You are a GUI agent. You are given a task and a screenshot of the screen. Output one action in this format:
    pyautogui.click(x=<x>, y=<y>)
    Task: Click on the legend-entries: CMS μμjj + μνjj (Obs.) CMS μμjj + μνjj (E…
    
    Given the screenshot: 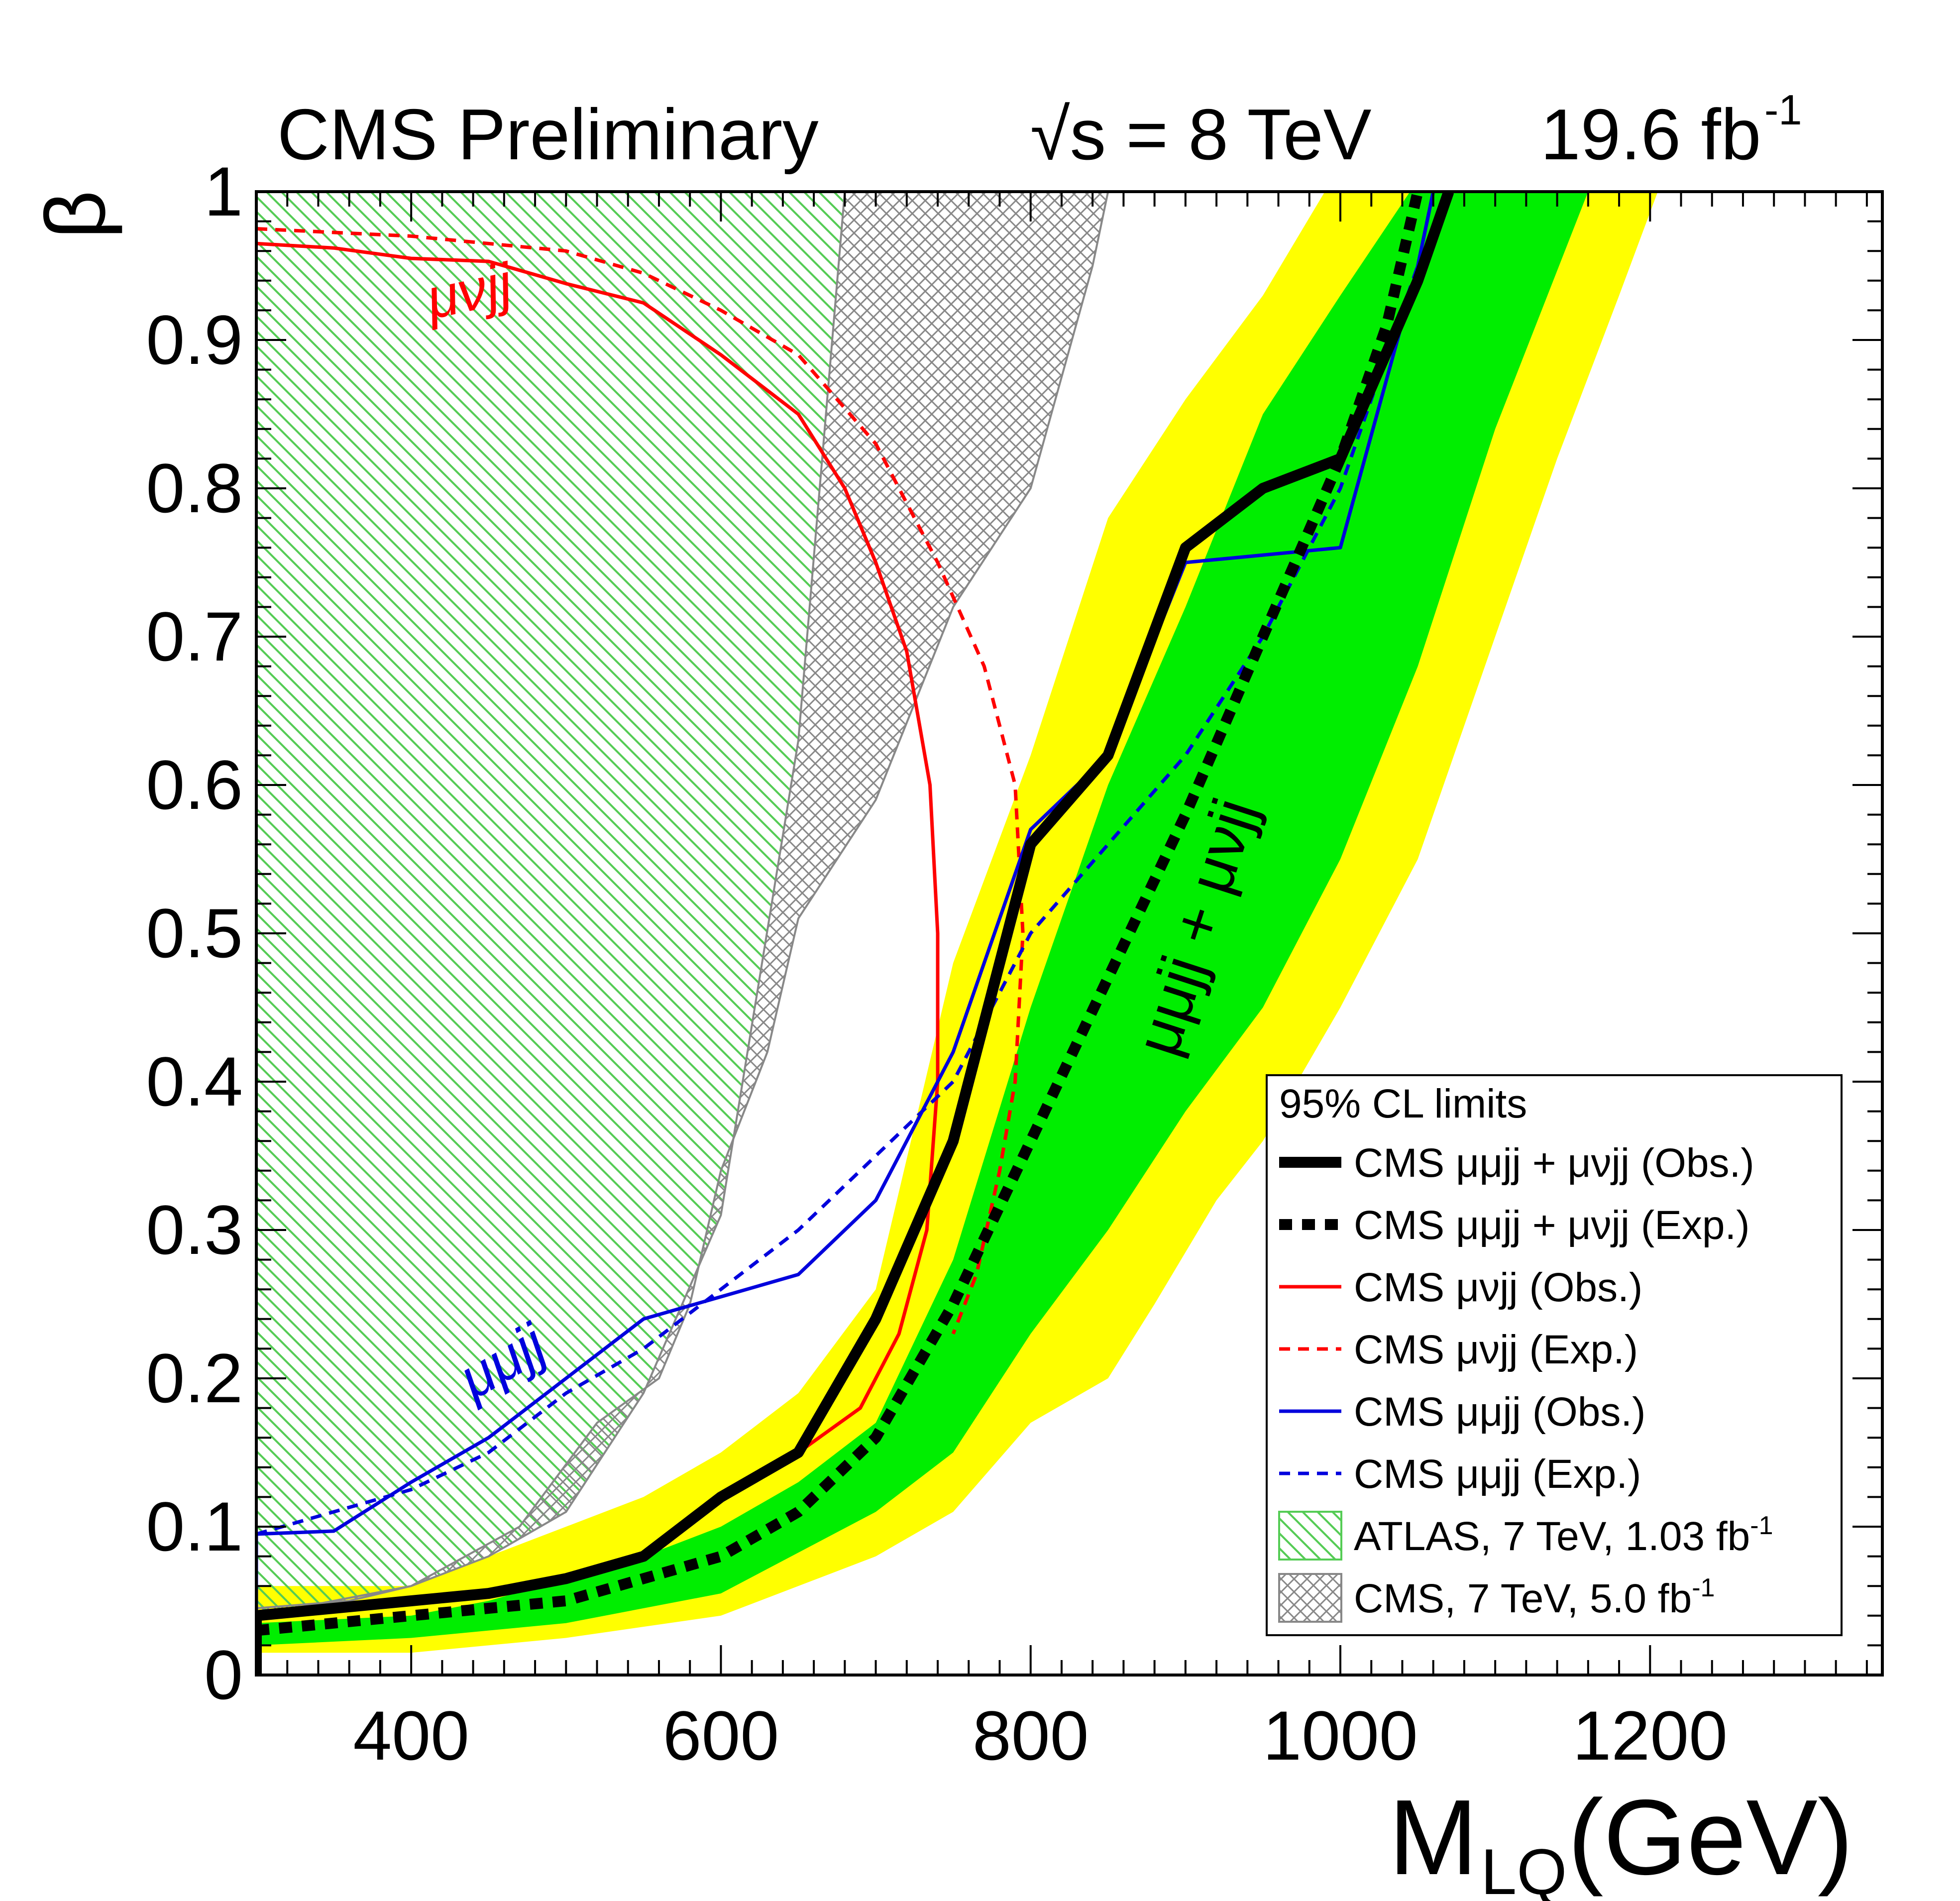 What is the action you would take?
    pyautogui.click(x=1526, y=1381)
    